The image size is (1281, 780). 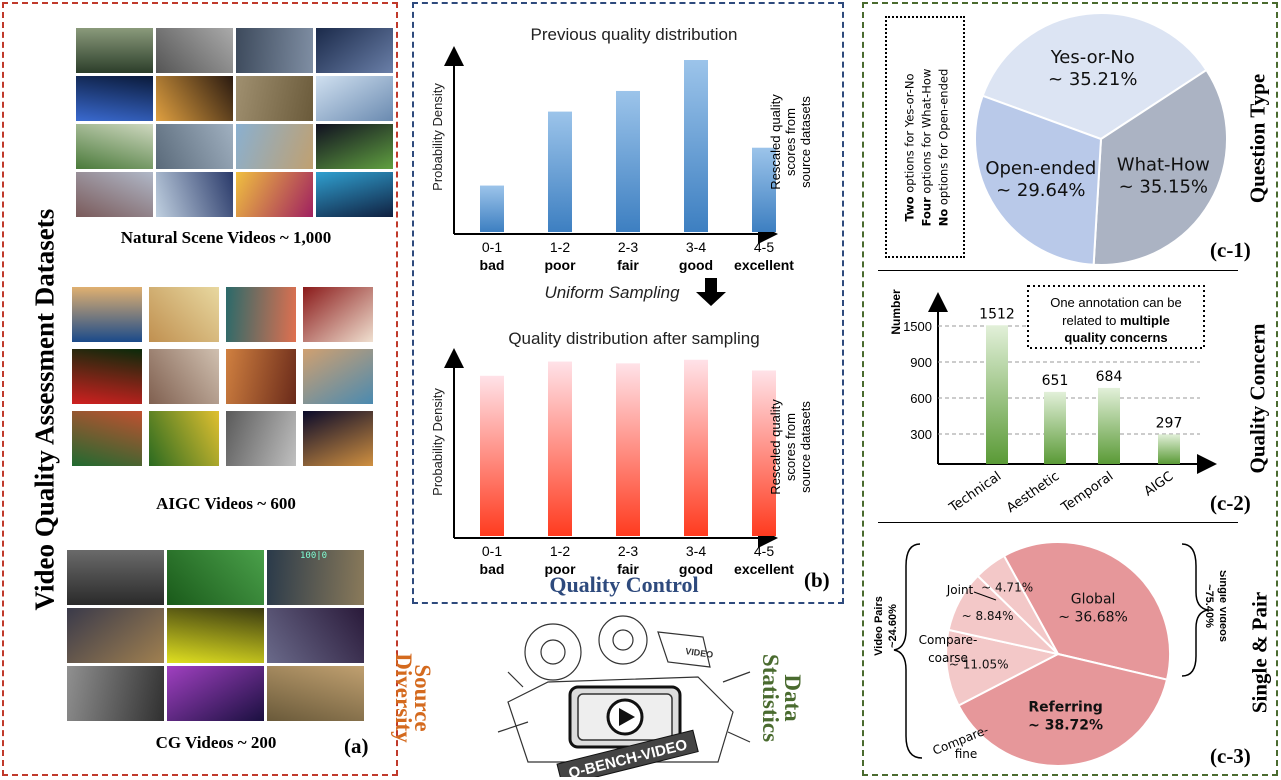 I want to click on top-chart-bars, so click(x=628, y=146).